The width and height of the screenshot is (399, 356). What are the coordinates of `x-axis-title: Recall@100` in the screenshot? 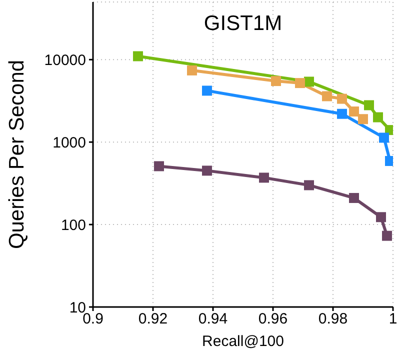 It's located at (243, 341).